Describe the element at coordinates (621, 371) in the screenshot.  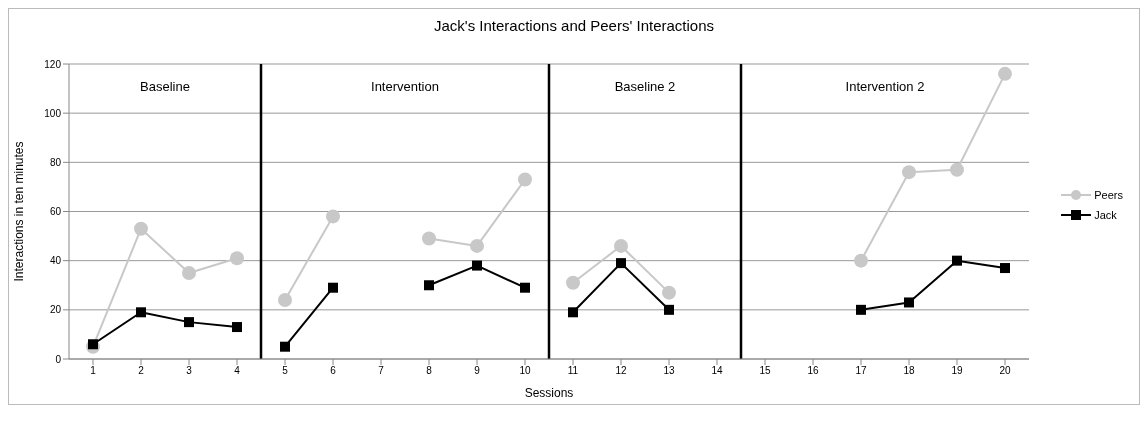
I see `x-tick-label: 12` at that location.